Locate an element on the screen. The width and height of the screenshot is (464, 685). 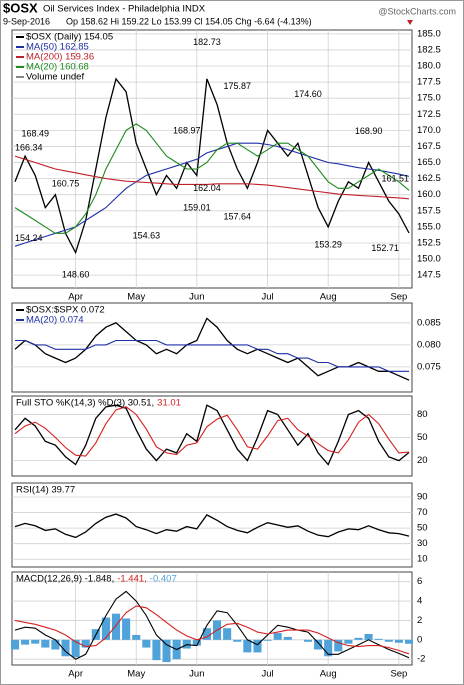
y-tick-label: 147.5 is located at coordinates (429, 275).